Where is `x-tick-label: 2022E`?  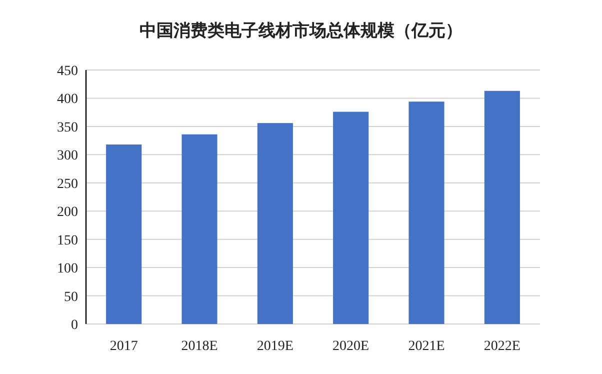 x-tick-label: 2022E is located at coordinates (502, 346).